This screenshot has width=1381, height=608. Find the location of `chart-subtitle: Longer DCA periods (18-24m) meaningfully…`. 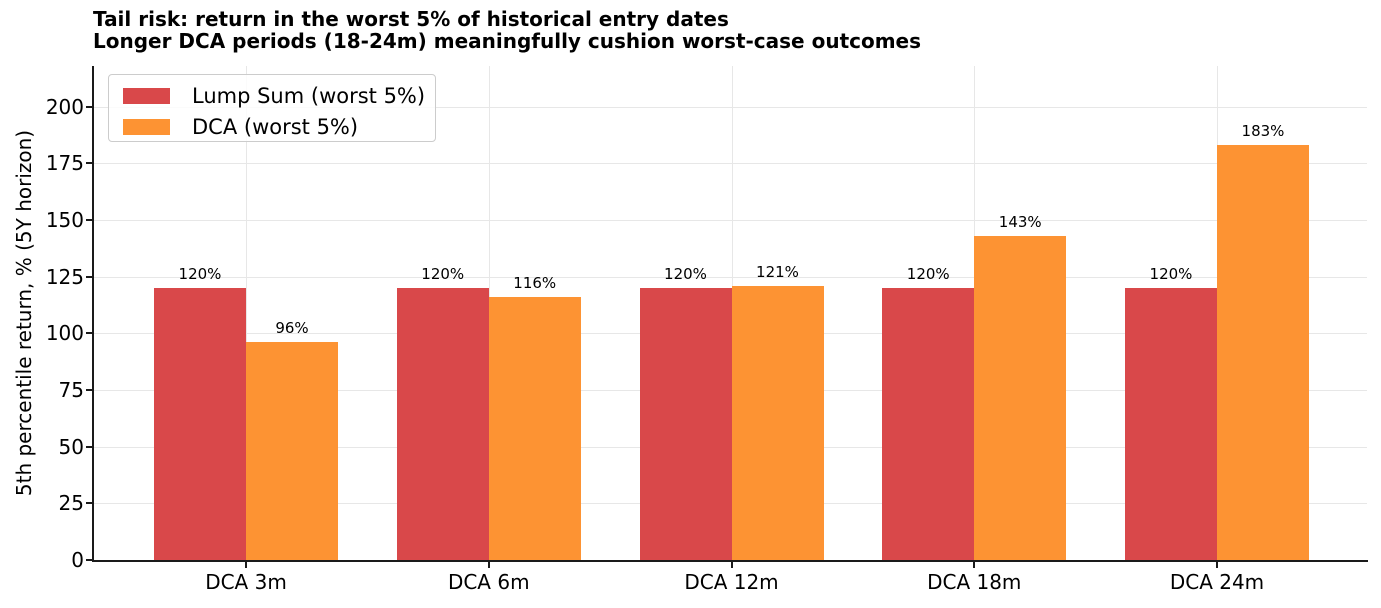

chart-subtitle: Longer DCA periods (18-24m) meaningfully… is located at coordinates (507, 41).